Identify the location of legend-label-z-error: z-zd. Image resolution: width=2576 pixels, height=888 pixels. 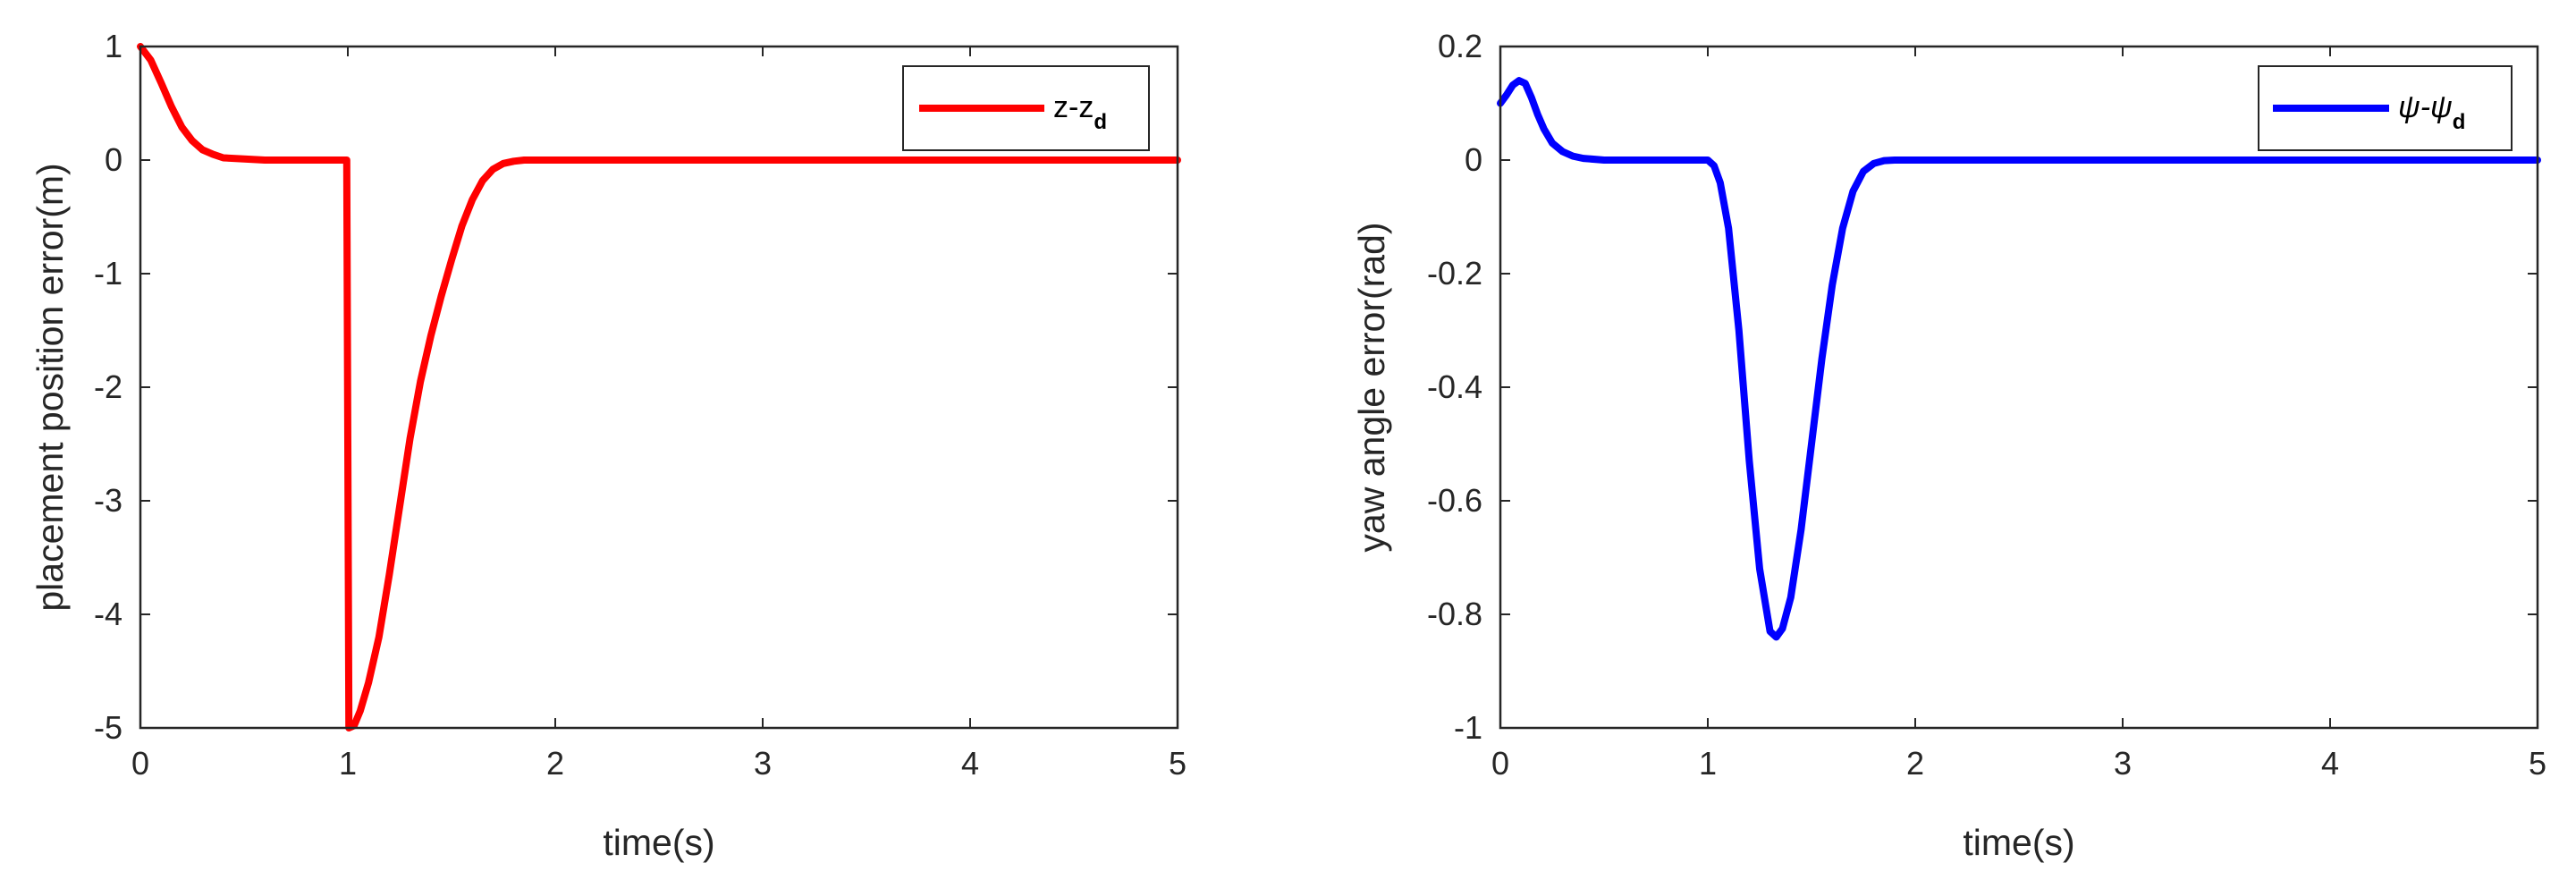
(1080, 112).